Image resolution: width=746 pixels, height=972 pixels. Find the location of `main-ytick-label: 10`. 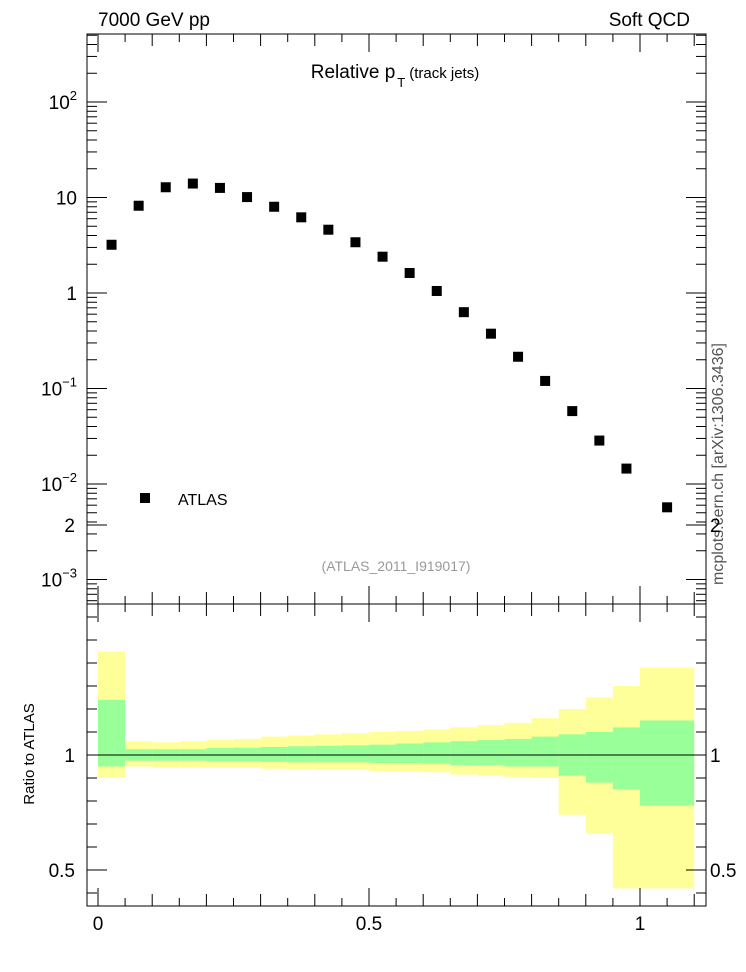

main-ytick-label: 10 is located at coordinates (66, 199).